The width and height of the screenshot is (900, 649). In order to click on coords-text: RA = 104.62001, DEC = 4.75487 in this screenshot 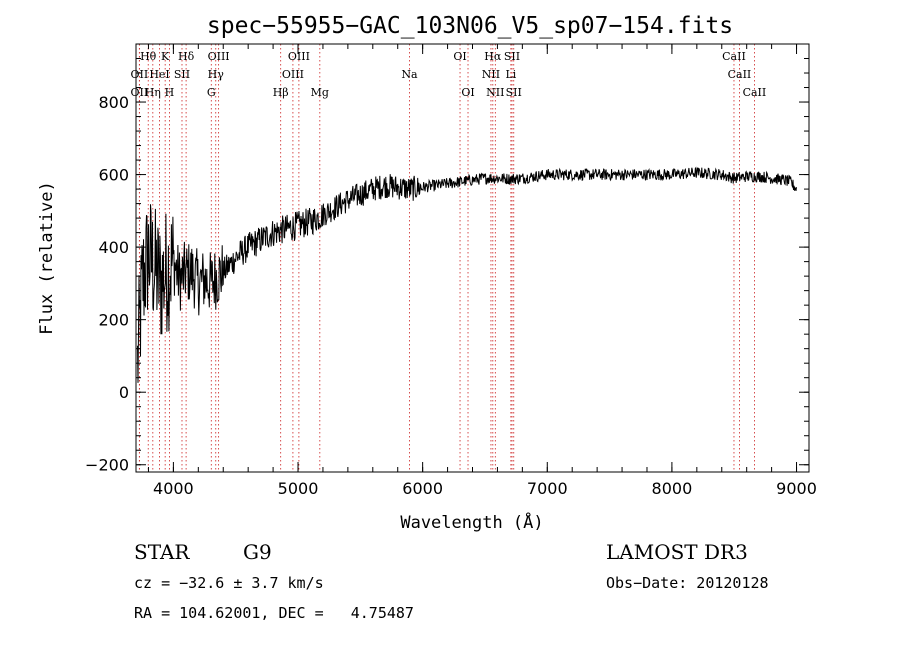, I will do `click(274, 613)`.